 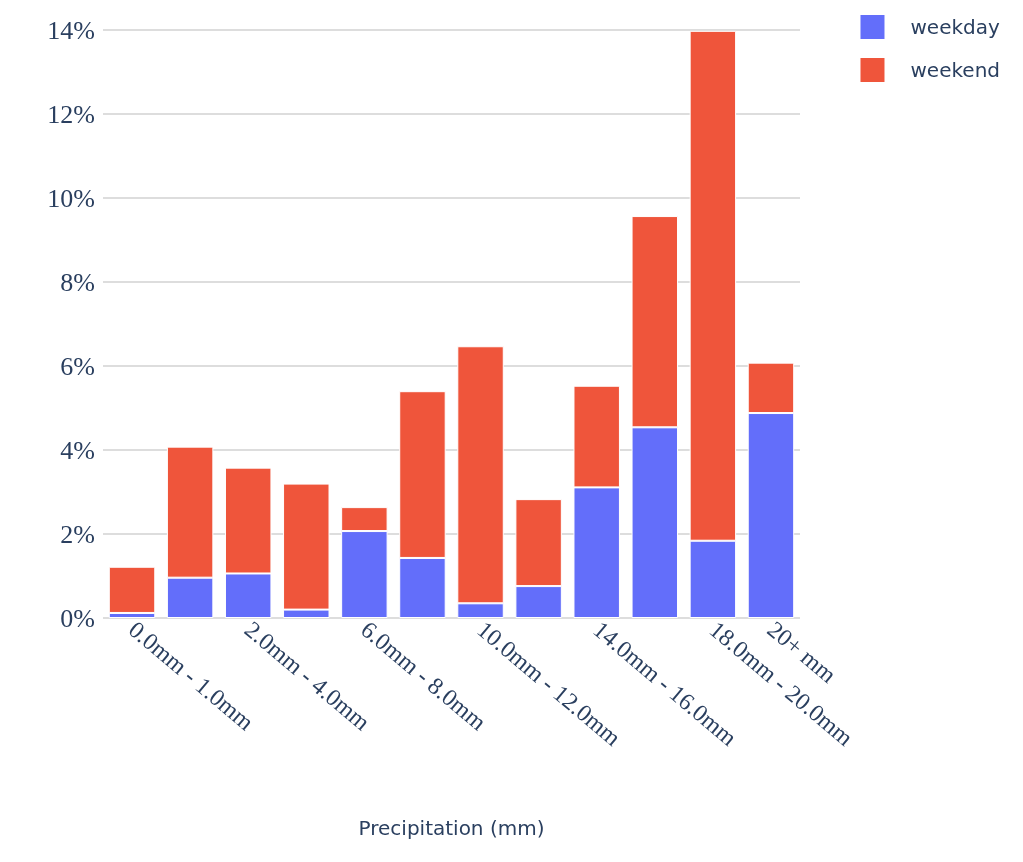 What do you see at coordinates (77, 282) in the screenshot?
I see `y-tick-label: 8%` at bounding box center [77, 282].